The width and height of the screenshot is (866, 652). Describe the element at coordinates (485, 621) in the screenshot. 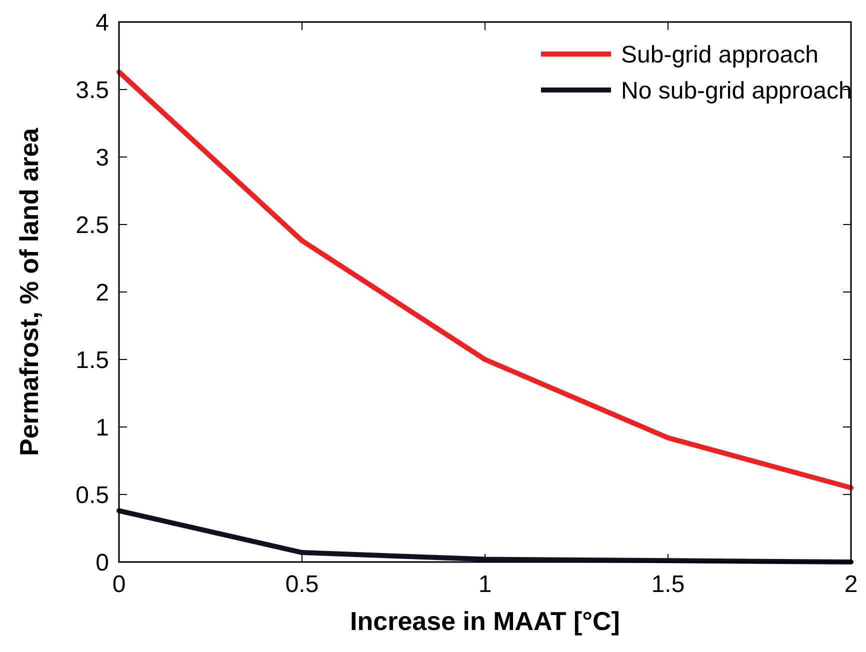

I see `x-axis-title: Increase in MAAT [°C]` at that location.